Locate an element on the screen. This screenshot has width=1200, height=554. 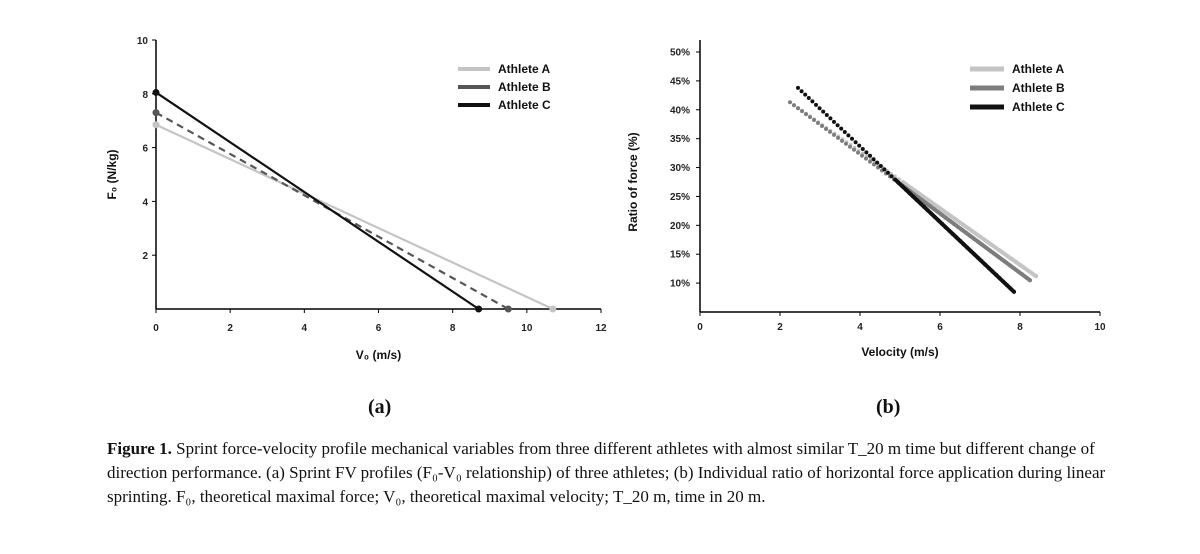
b-x-tick-label: 4 is located at coordinates (860, 327).